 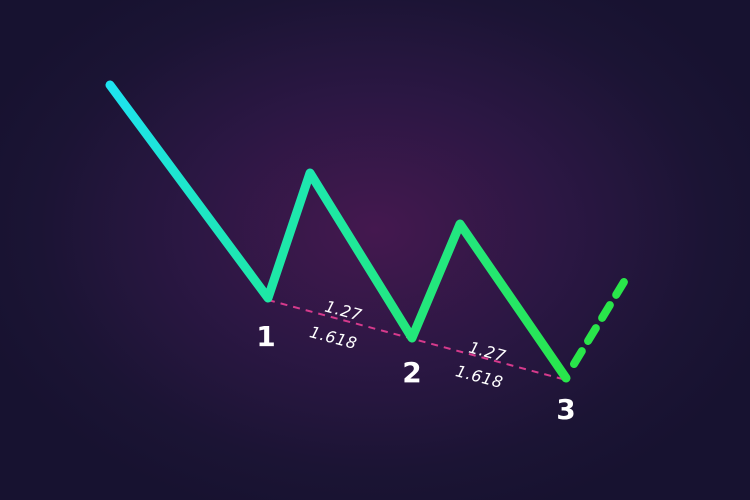 What do you see at coordinates (488, 352) in the screenshot?
I see `ratio-label-top-2: 1.27` at bounding box center [488, 352].